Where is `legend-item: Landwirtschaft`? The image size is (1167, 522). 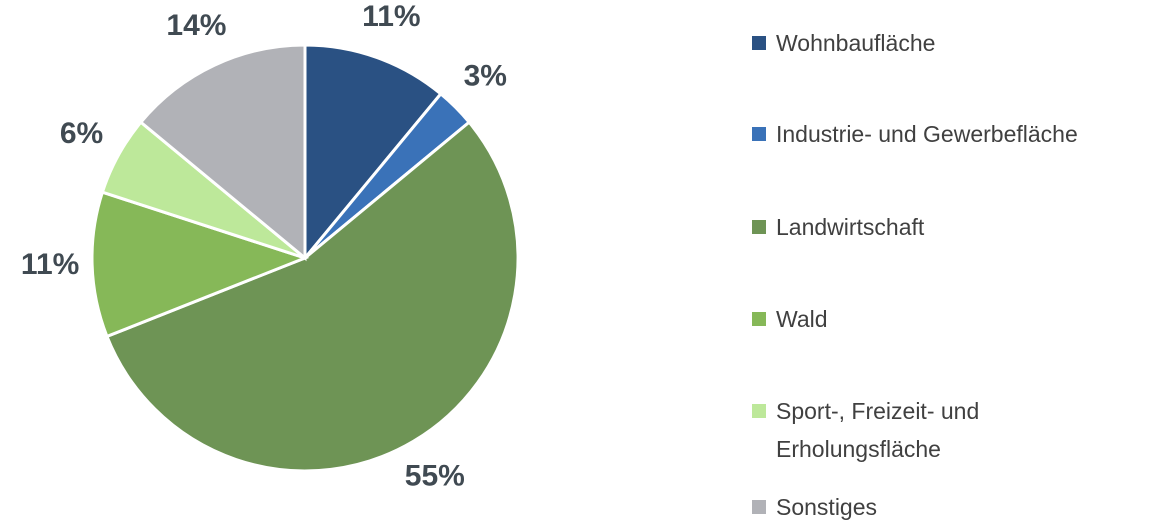 legend-item: Landwirtschaft is located at coordinates (942, 227).